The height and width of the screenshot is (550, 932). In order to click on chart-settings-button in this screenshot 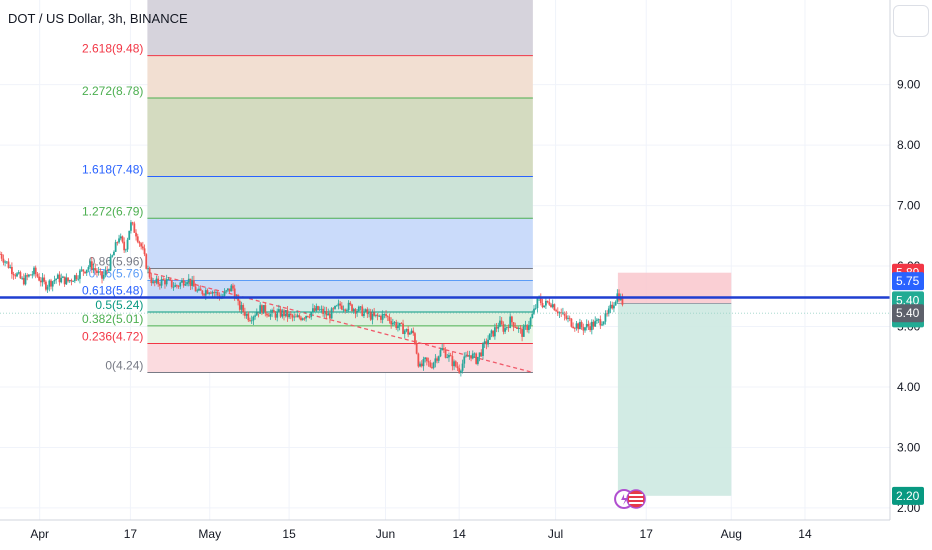, I will do `click(911, 21)`.